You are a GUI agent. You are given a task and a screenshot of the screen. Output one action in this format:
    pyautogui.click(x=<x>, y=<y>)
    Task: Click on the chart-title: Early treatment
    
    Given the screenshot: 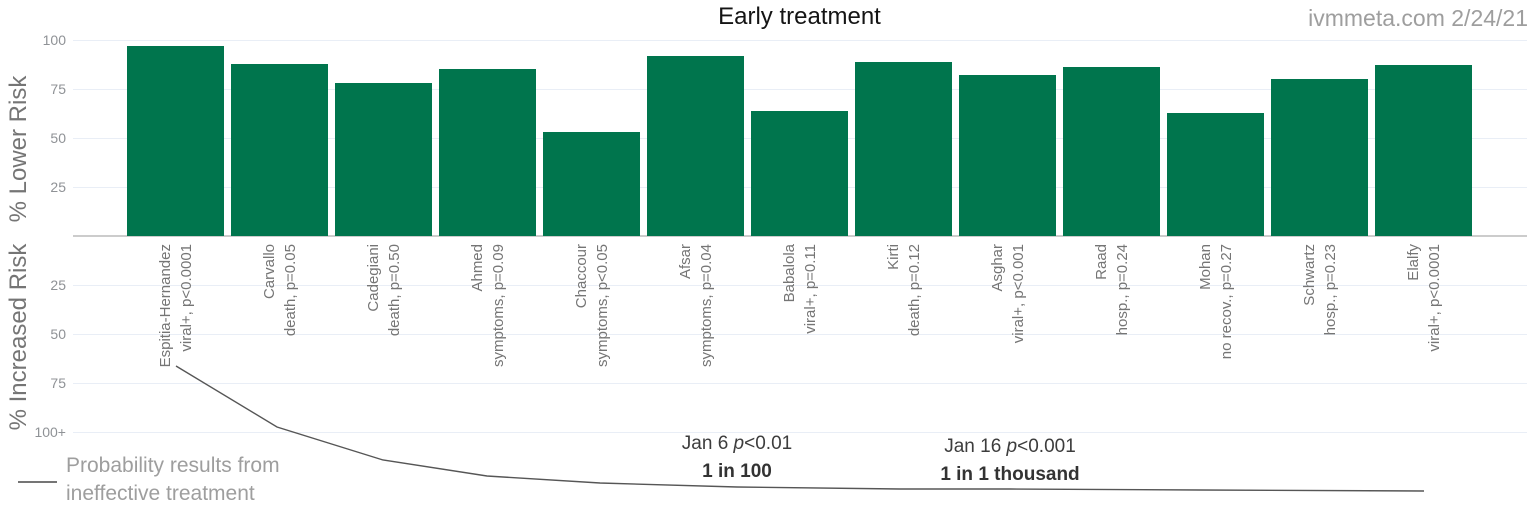 What is the action you would take?
    pyautogui.click(x=799, y=16)
    